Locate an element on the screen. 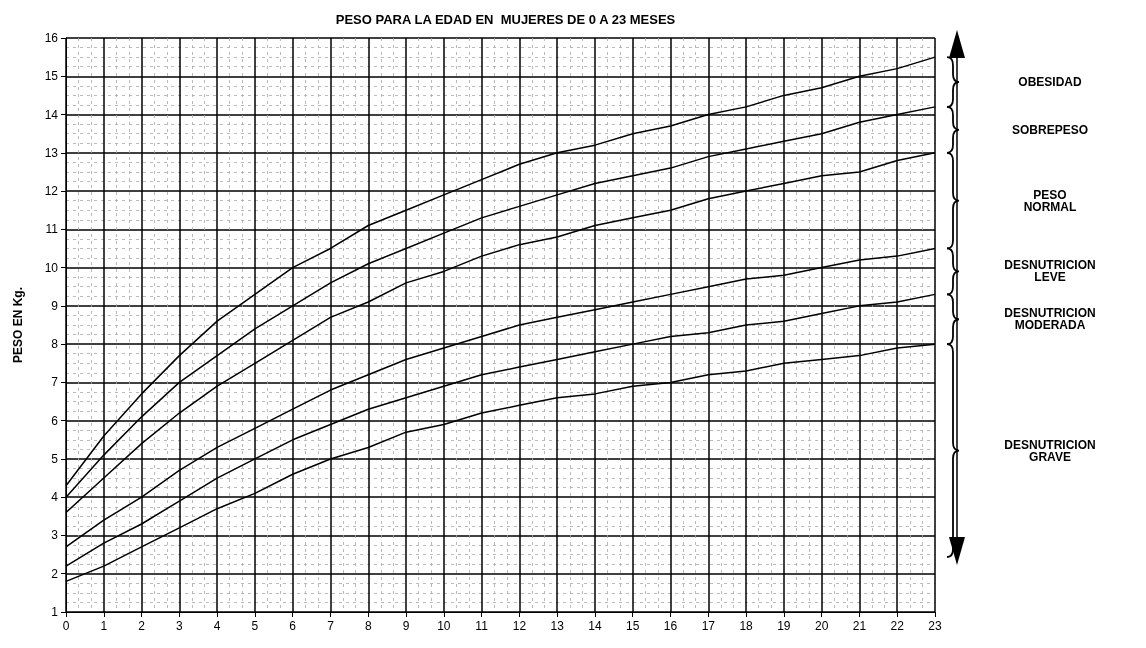 Image resolution: width=1146 pixels, height=648 pixels. text: SOBREPESO is located at coordinates (1050, 129).